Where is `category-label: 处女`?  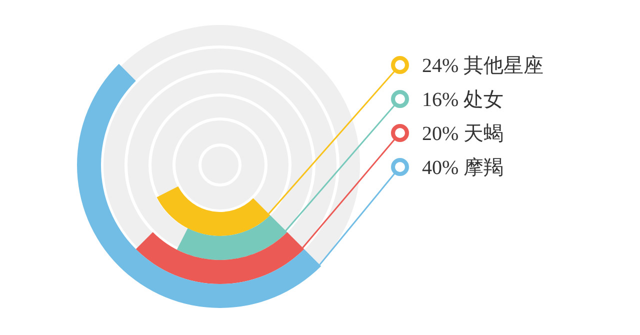 category-label: 处女 is located at coordinates (484, 100).